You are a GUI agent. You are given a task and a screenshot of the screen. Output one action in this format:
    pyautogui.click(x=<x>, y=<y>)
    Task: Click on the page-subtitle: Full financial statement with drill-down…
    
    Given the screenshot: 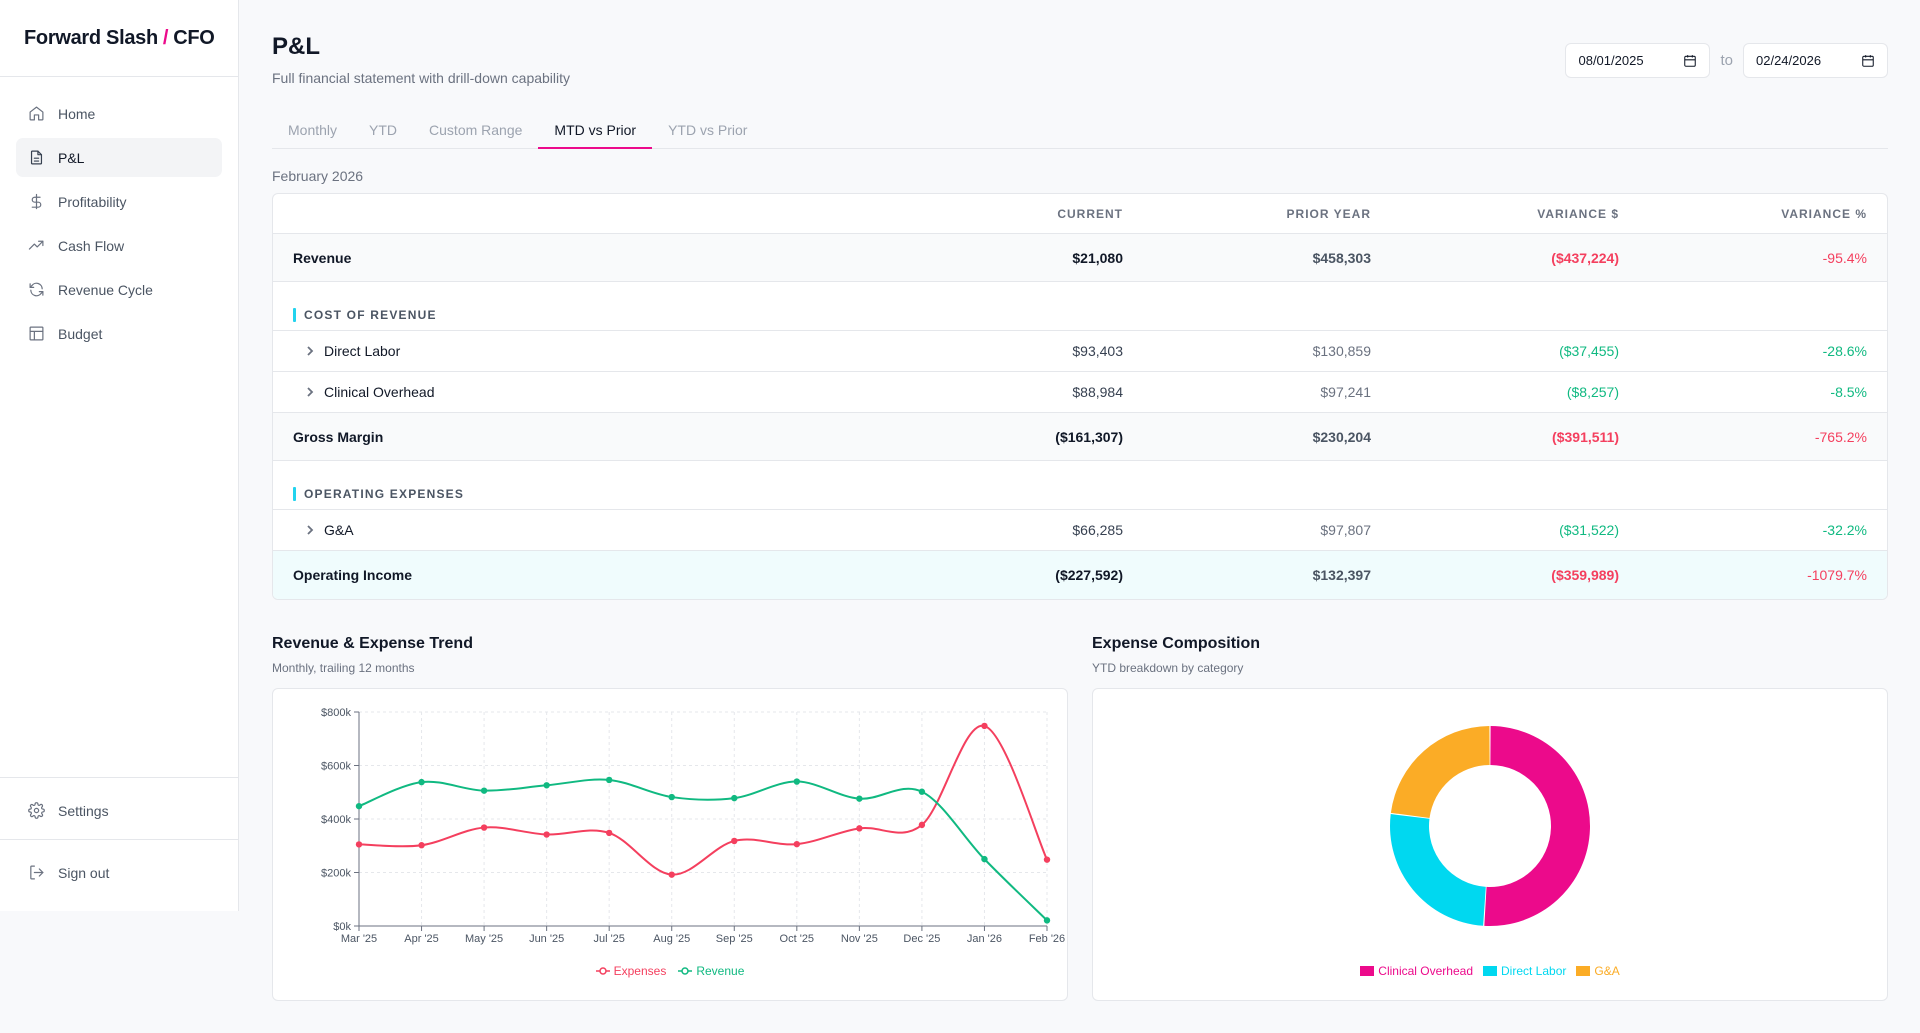 What is the action you would take?
    pyautogui.click(x=421, y=78)
    